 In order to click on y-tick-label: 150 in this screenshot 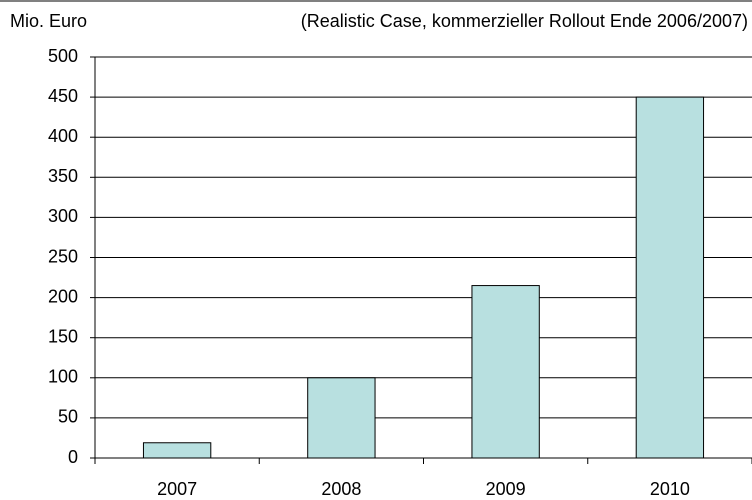, I will do `click(63, 336)`.